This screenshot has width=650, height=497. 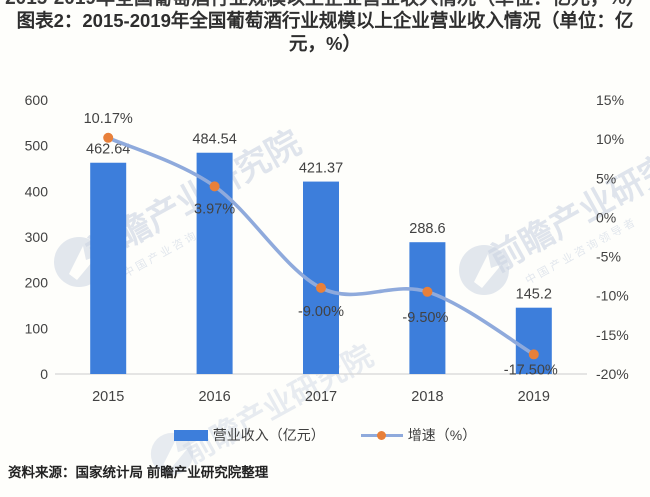 What do you see at coordinates (214, 186) in the screenshot?
I see `growth-marker-2016` at bounding box center [214, 186].